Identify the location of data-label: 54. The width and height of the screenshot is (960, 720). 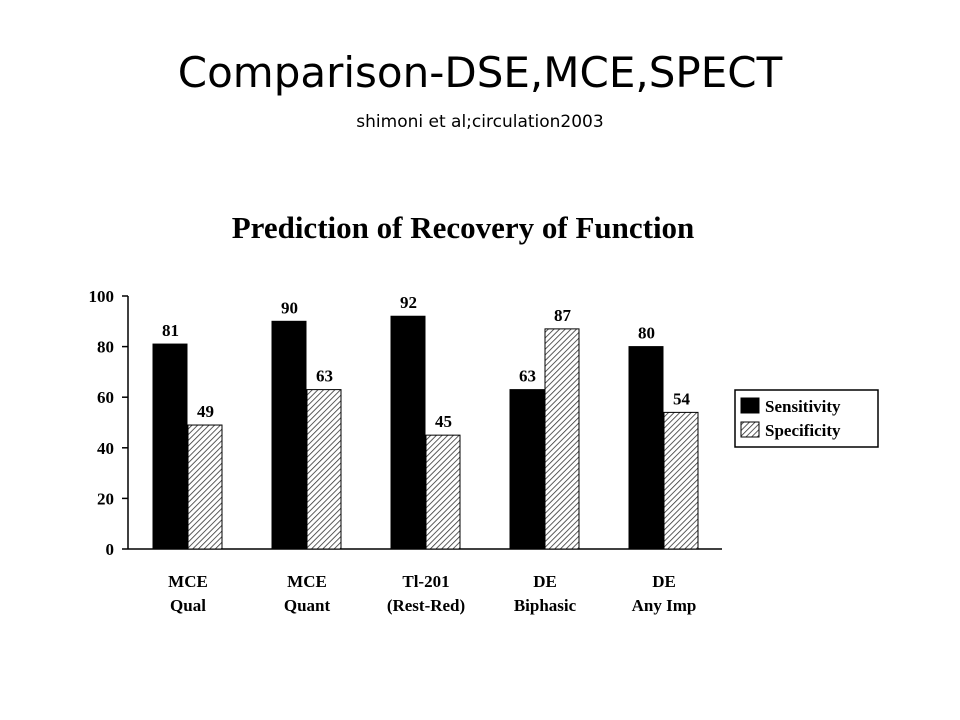
(682, 398).